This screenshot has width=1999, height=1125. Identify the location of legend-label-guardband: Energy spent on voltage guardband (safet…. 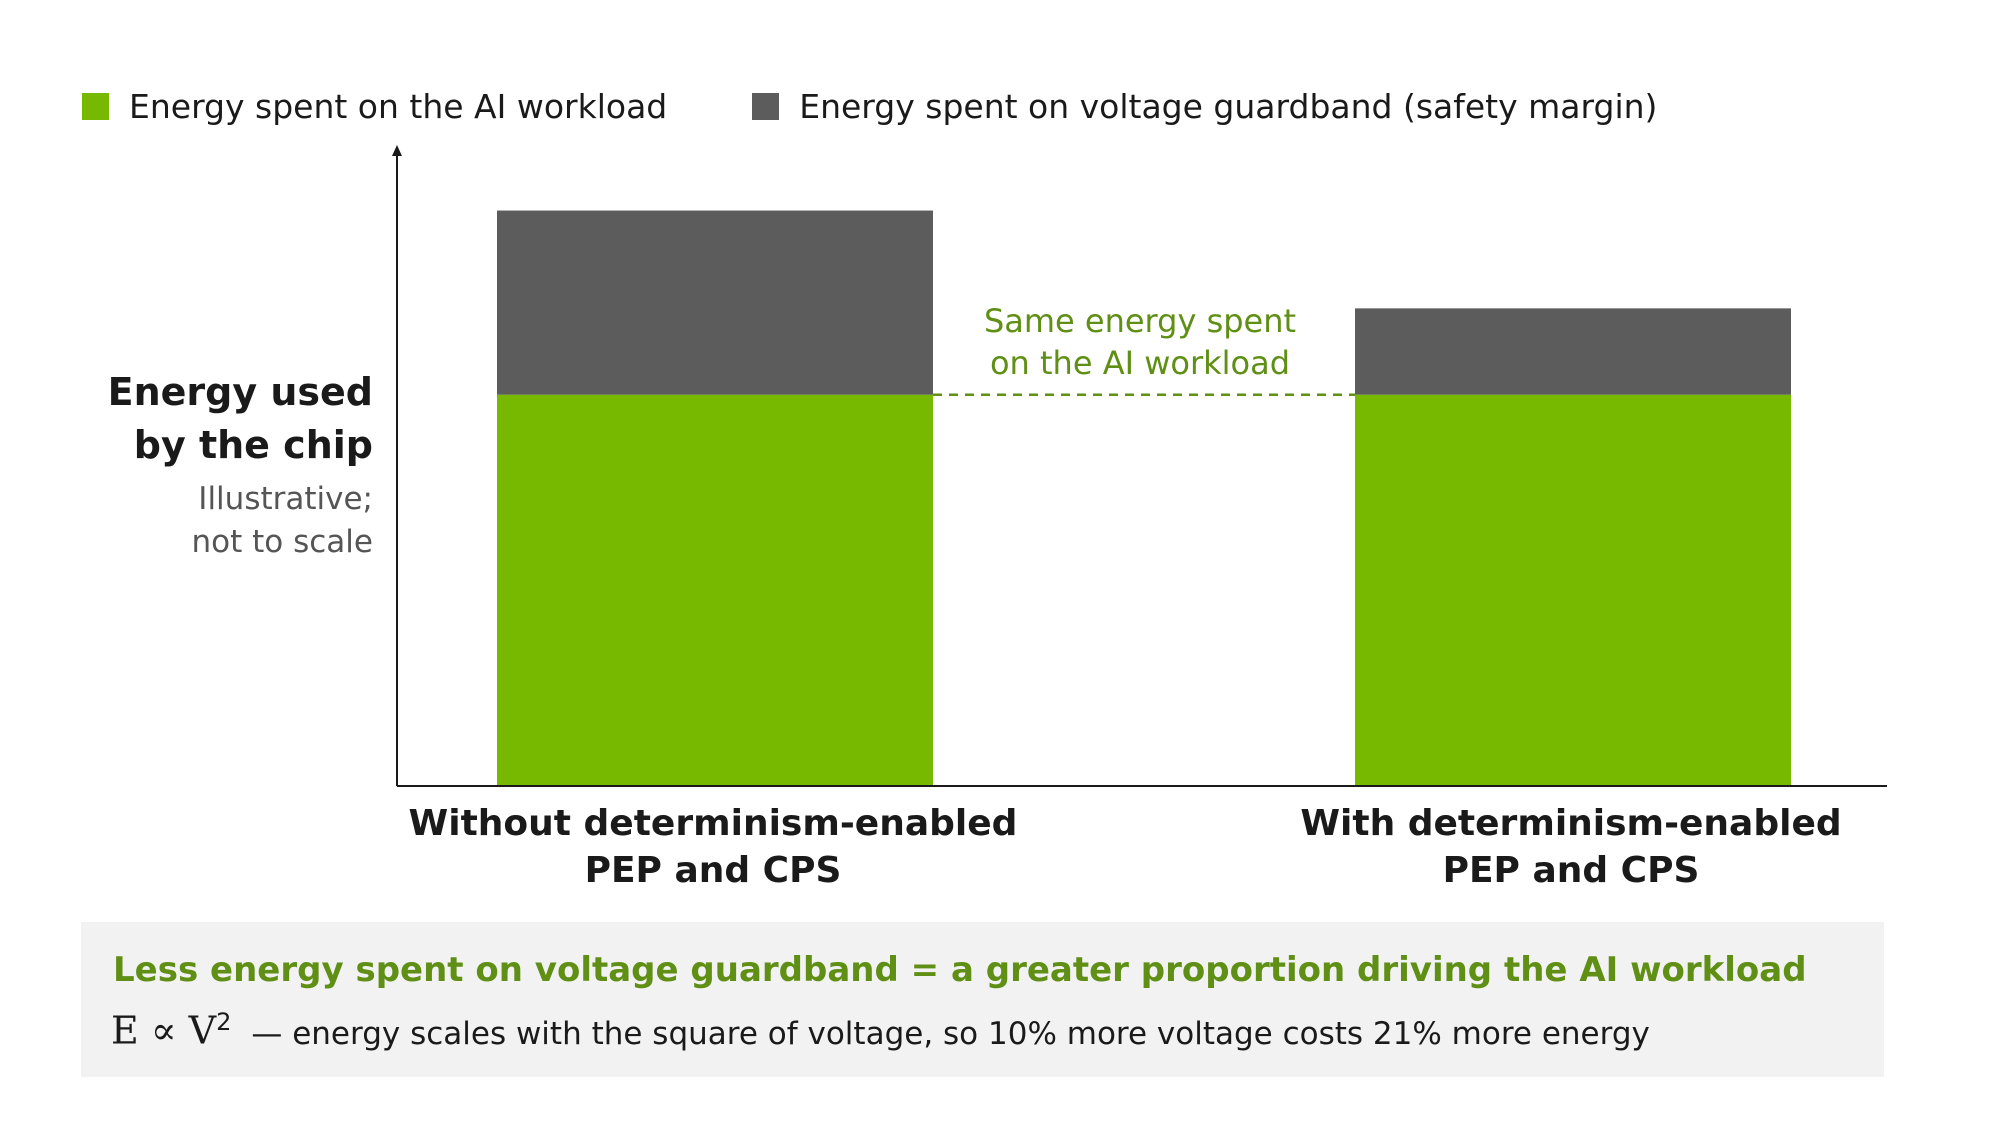
(1228, 106).